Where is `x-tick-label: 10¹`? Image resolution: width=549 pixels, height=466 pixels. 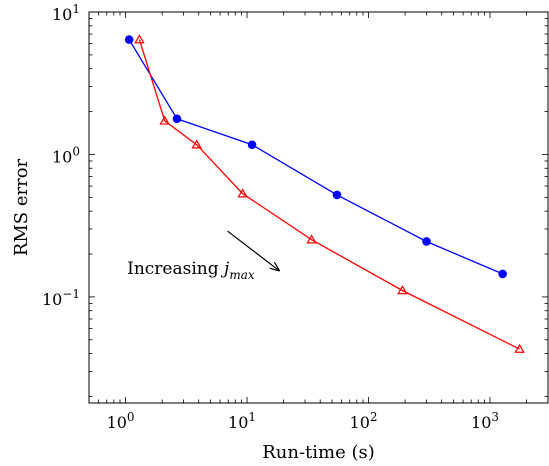 x-tick-label: 10¹ is located at coordinates (242, 421).